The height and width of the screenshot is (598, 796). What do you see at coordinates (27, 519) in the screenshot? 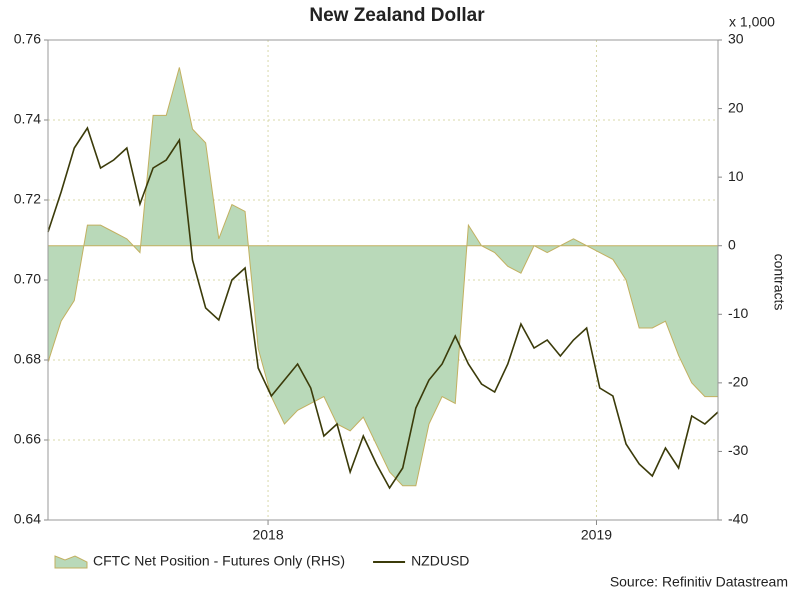
I see `y-tick-label: 0.64` at bounding box center [27, 519].